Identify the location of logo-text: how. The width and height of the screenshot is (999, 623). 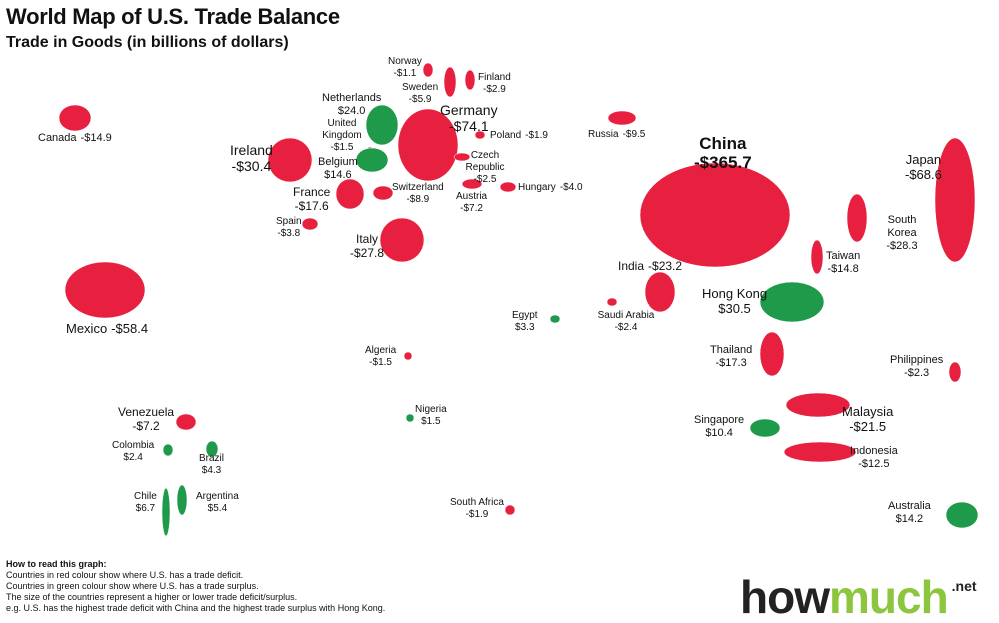
(785, 597).